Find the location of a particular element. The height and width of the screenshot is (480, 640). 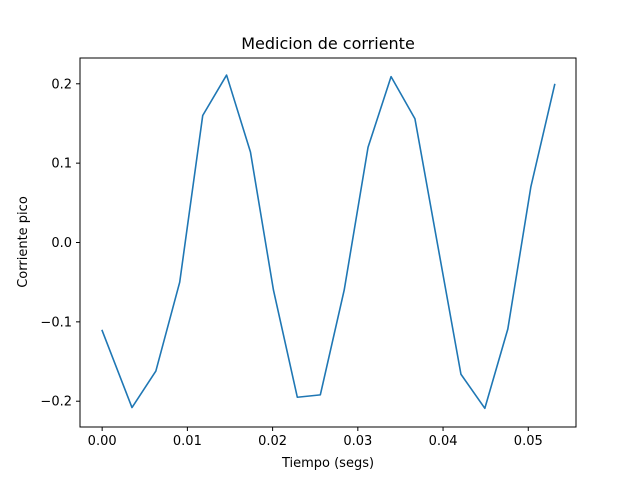

x-tick-label: 0.04 is located at coordinates (443, 441).